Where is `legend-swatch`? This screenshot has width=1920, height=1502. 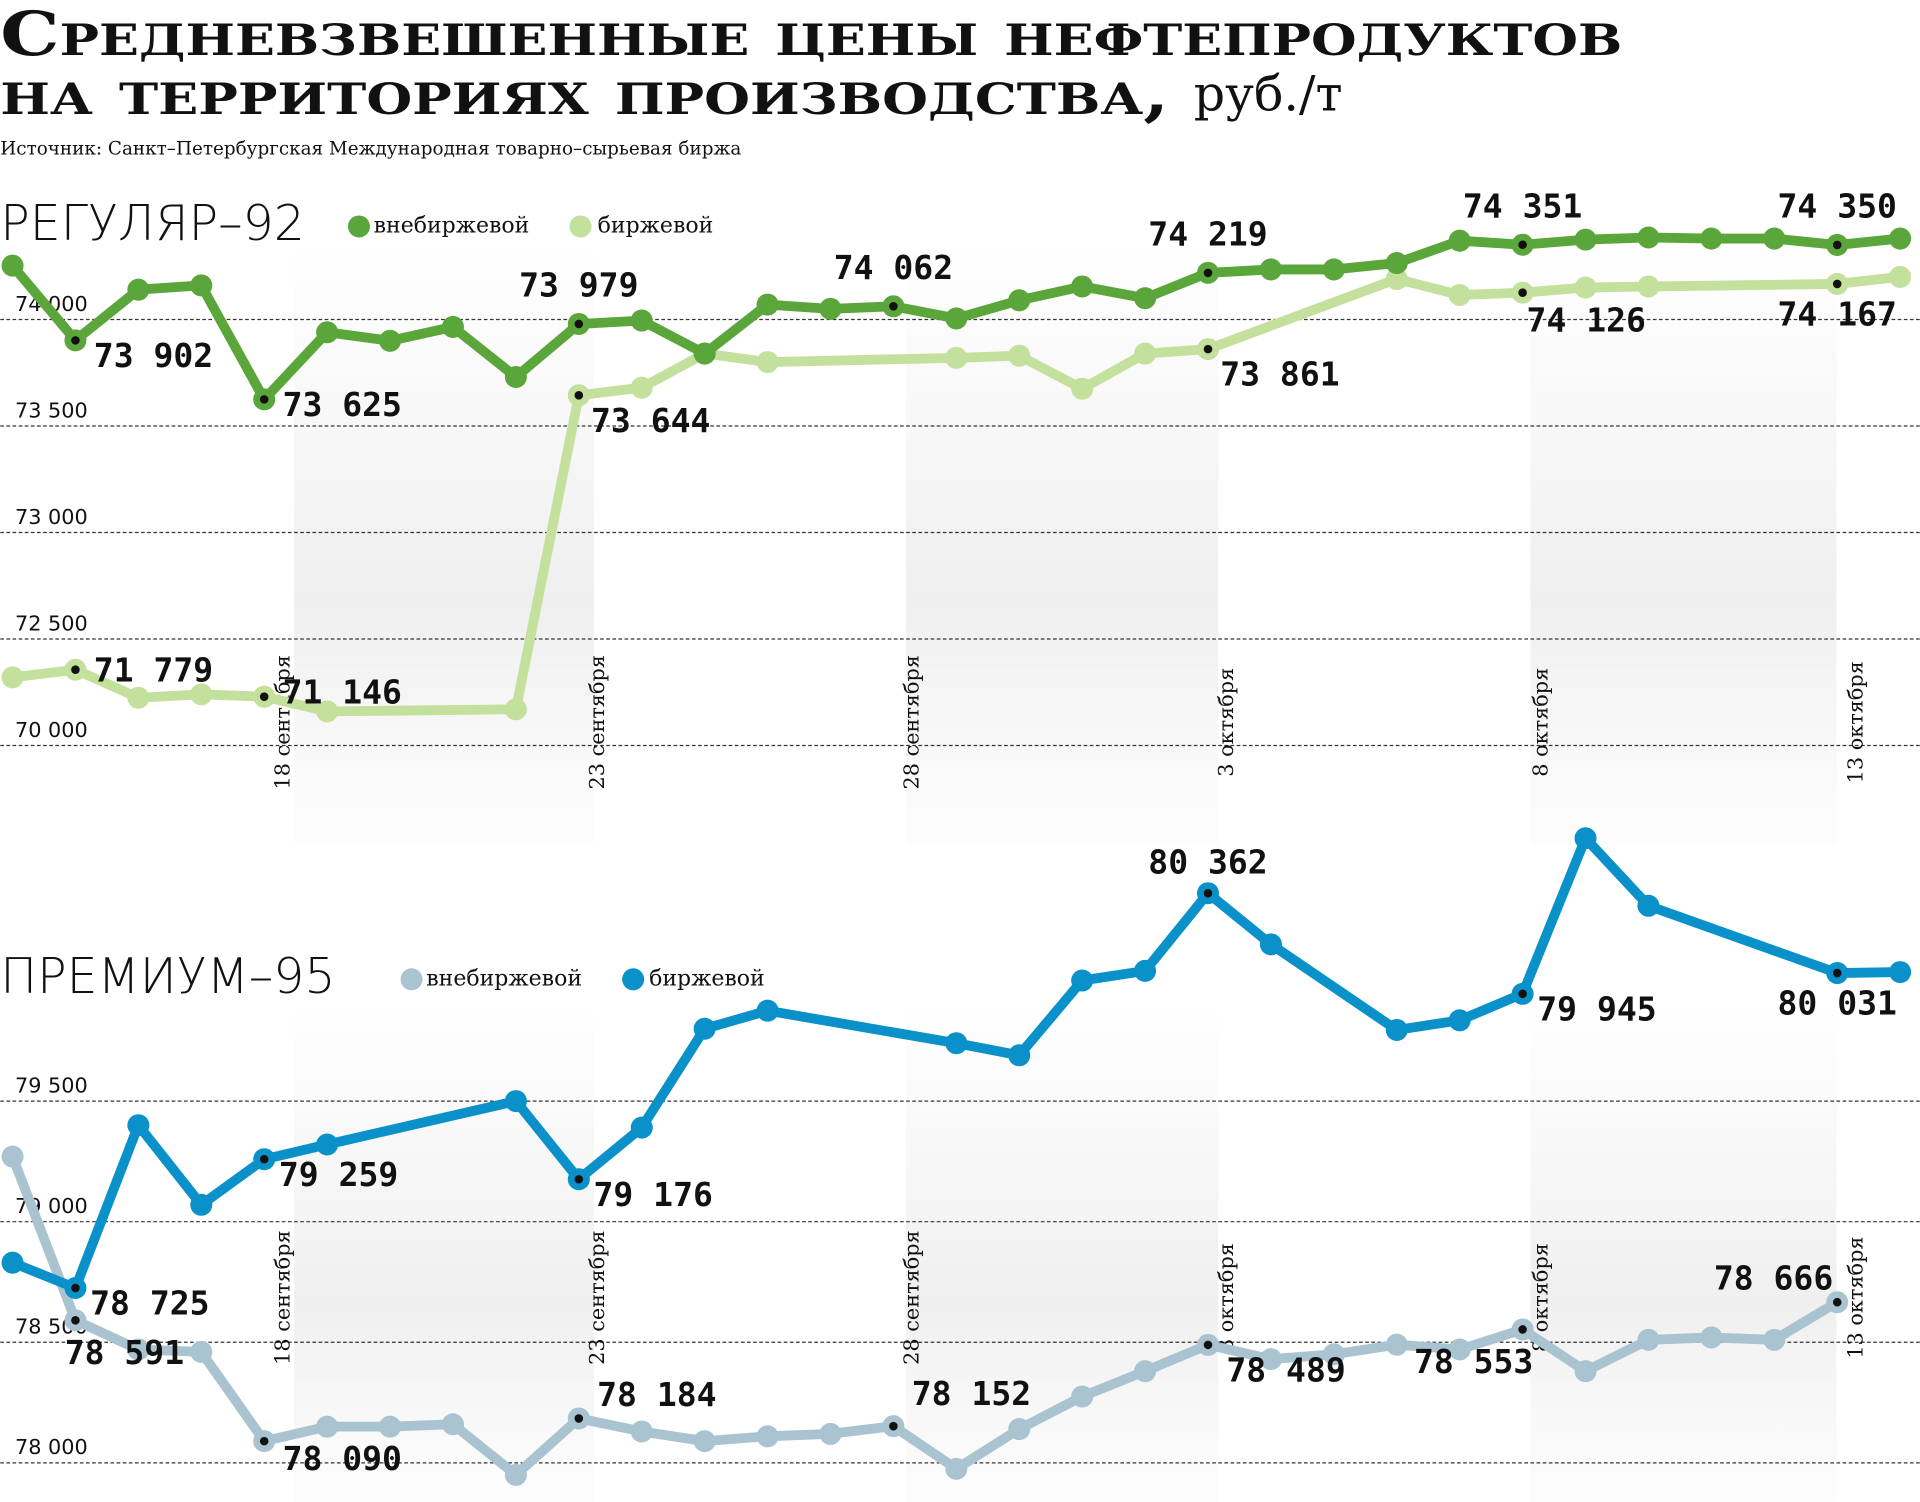
legend-swatch is located at coordinates (411, 979).